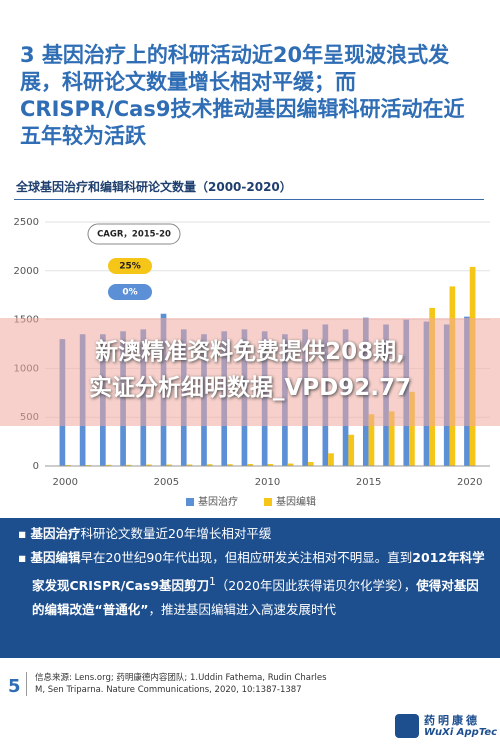  I want to click on bullet-text: 早在20世纪90年代出现，但相应研发关注相对不明显。直到, so click(246, 557).